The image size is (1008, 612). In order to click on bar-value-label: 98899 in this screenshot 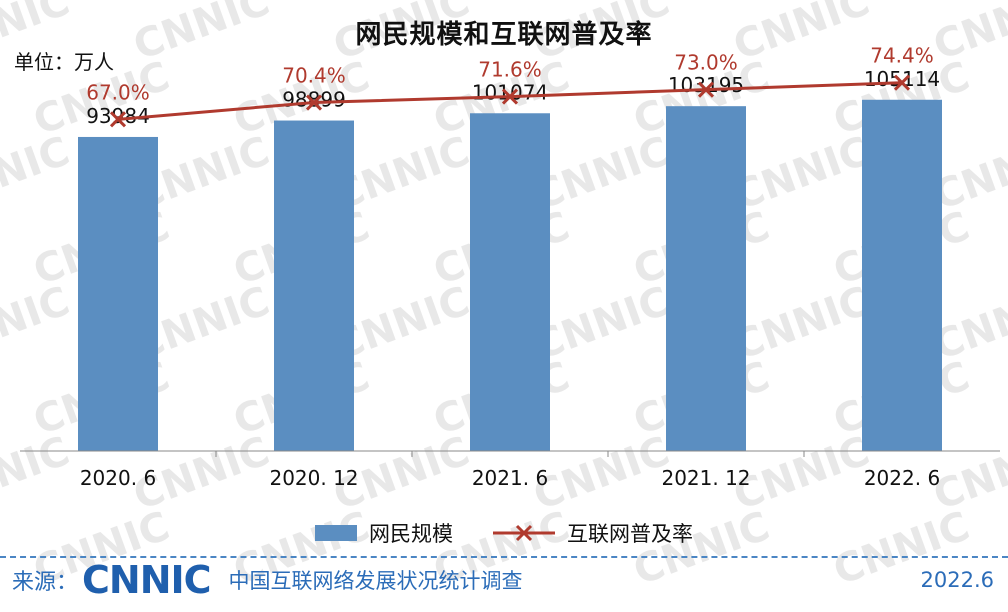, I will do `click(314, 100)`.